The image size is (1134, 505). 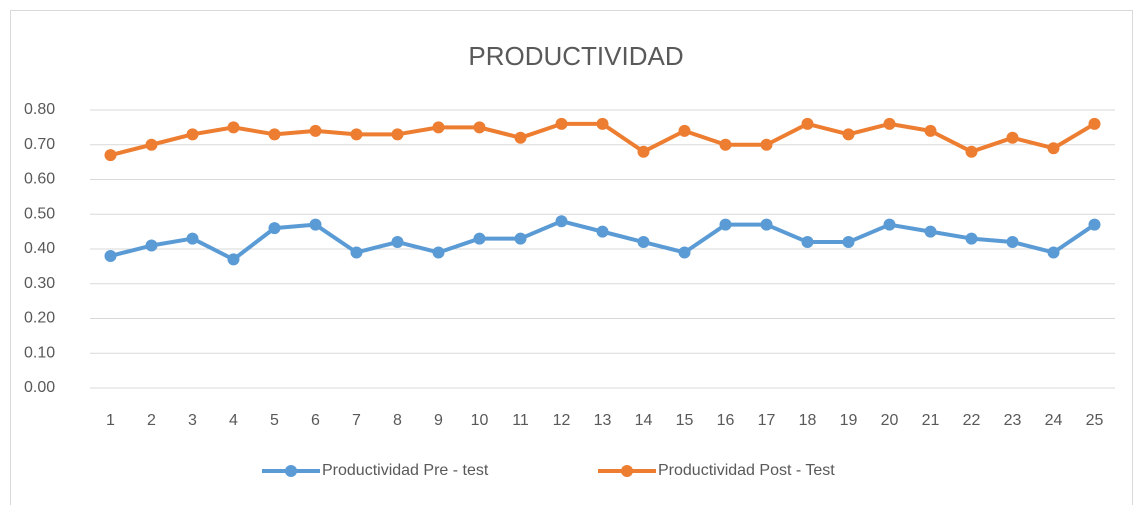 What do you see at coordinates (192, 420) in the screenshot?
I see `x-tick-label: 3` at bounding box center [192, 420].